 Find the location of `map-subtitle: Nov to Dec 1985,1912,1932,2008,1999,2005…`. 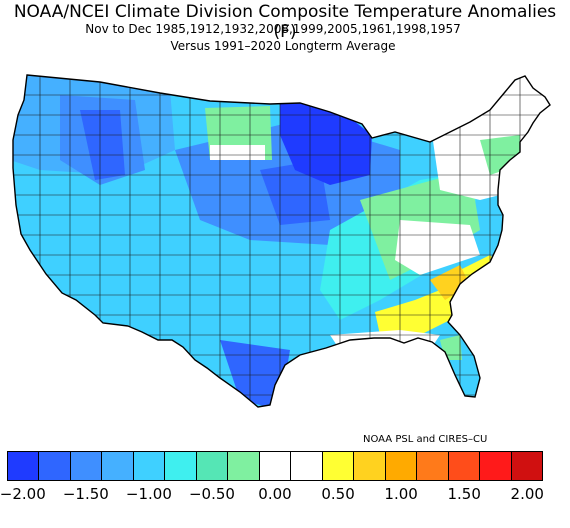

map-subtitle: Nov to Dec 1985,1912,1932,2008,1999,2005… is located at coordinates (273, 29).